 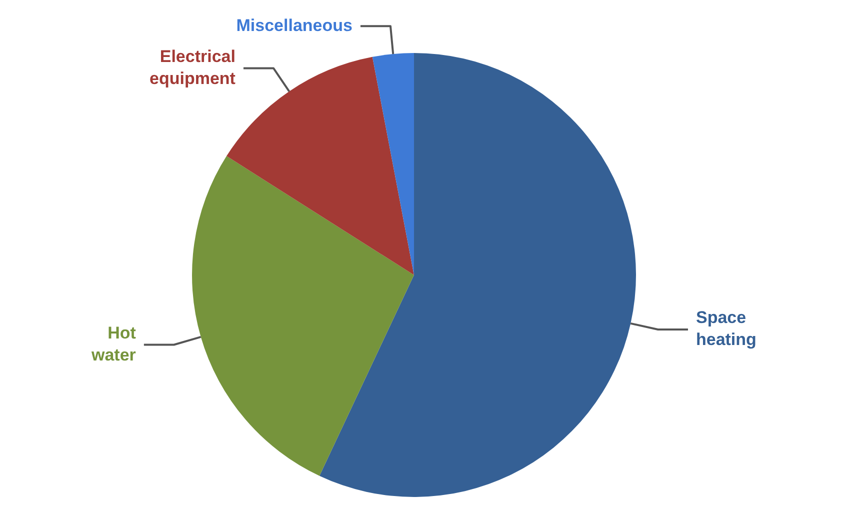 What do you see at coordinates (193, 67) in the screenshot?
I see `slice-label: Electrical equipment` at bounding box center [193, 67].